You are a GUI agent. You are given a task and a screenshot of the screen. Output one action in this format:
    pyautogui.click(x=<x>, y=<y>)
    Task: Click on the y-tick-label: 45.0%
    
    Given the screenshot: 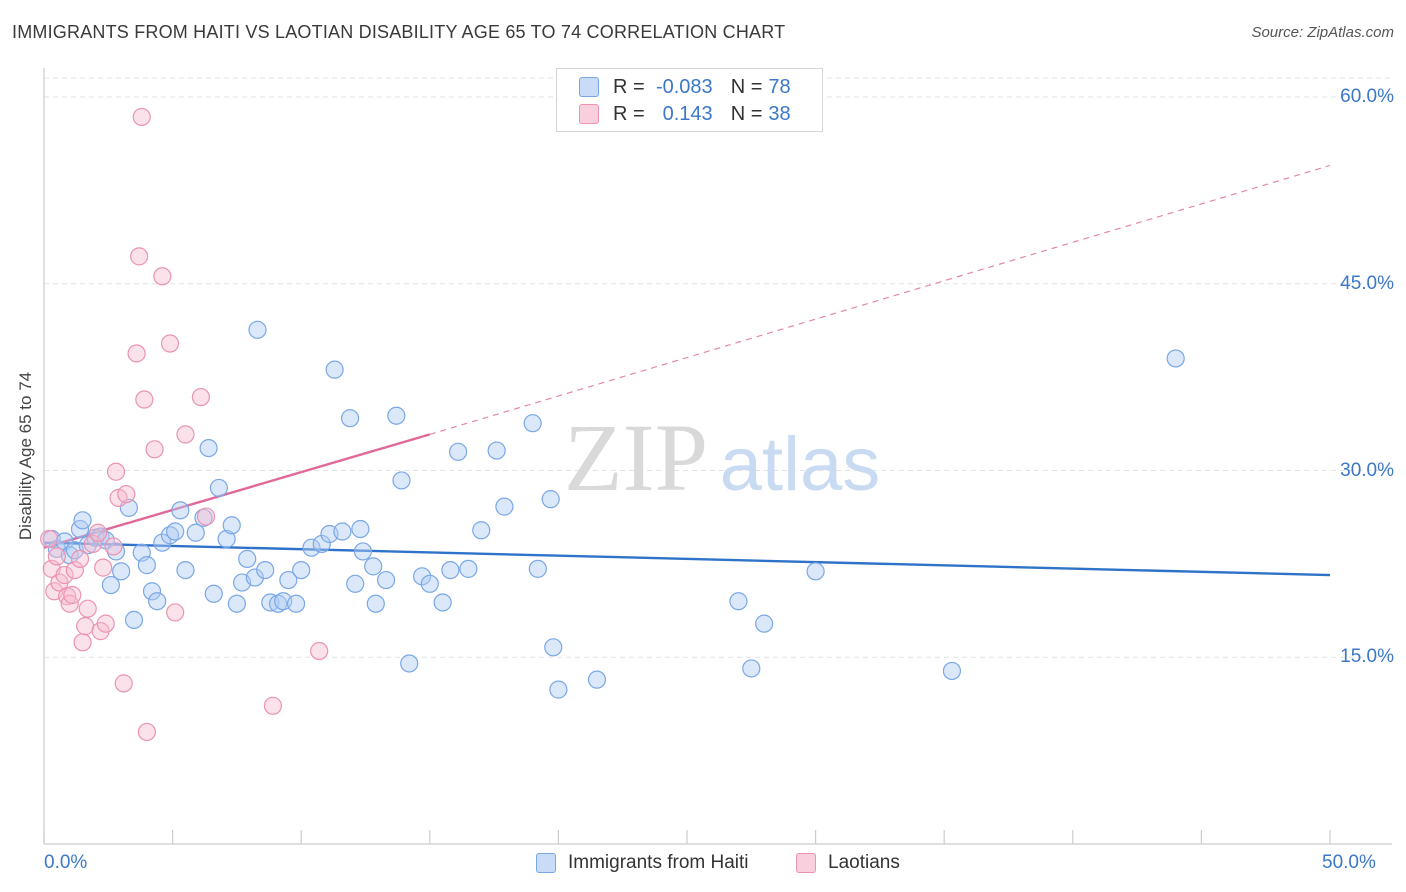 What is the action you would take?
    pyautogui.click(x=1367, y=283)
    